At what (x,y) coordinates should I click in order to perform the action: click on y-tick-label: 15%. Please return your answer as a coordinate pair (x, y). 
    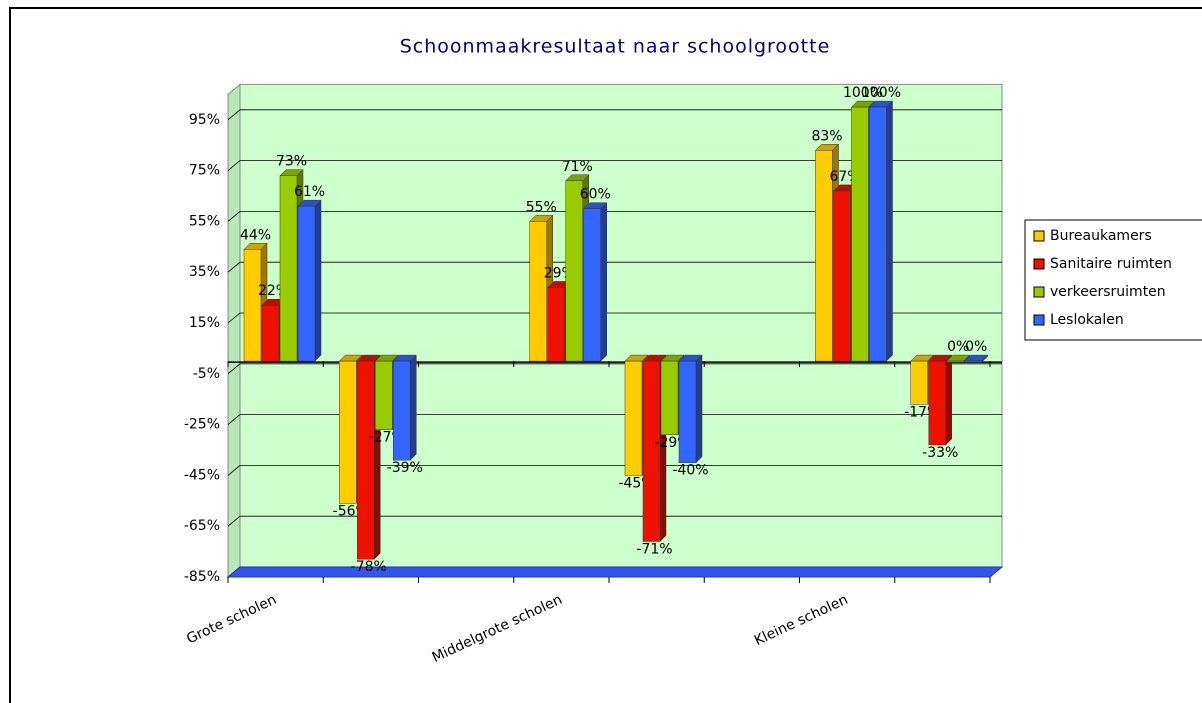
    Looking at the image, I should click on (204, 323).